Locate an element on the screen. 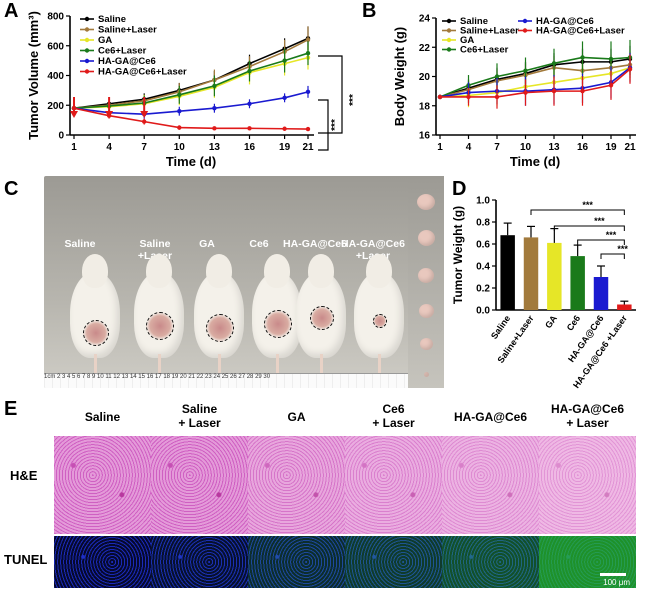 The height and width of the screenshot is (589, 656). y-tick-label: 1.0 is located at coordinates (483, 201).